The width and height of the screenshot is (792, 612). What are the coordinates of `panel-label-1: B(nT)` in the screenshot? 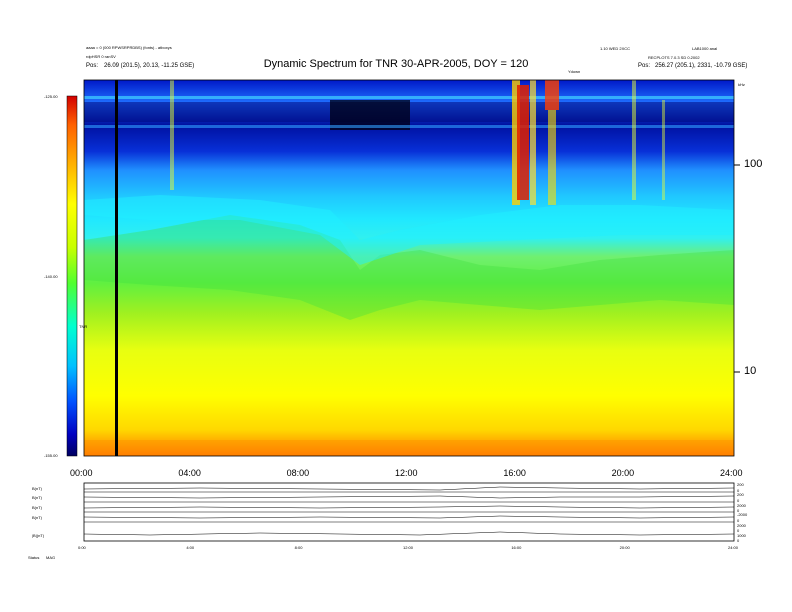 It's located at (37, 488).